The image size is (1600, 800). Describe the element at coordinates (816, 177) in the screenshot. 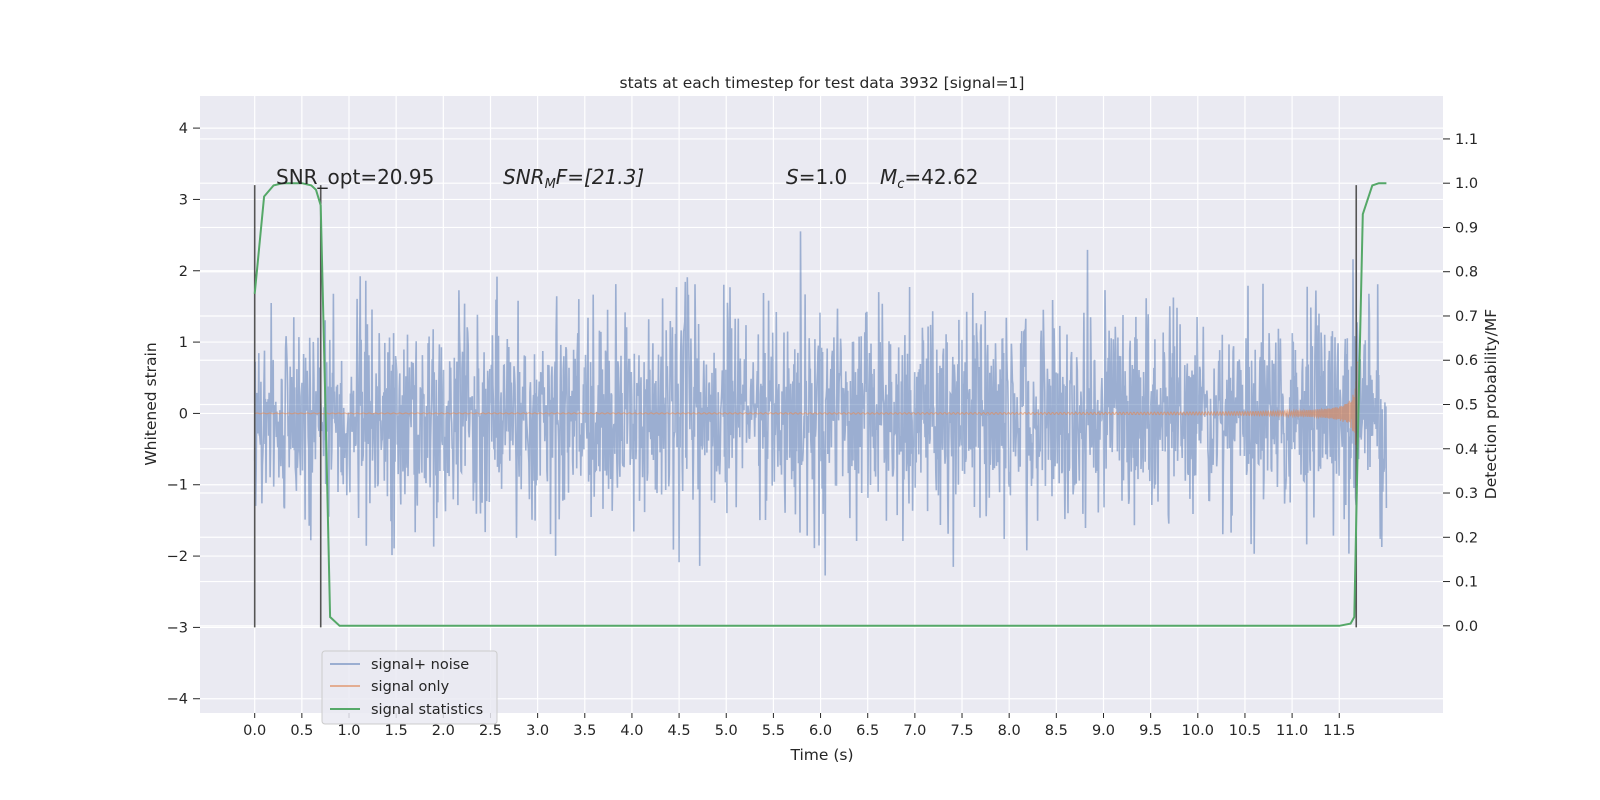

I see `annotation-s: S=1.0` at that location.